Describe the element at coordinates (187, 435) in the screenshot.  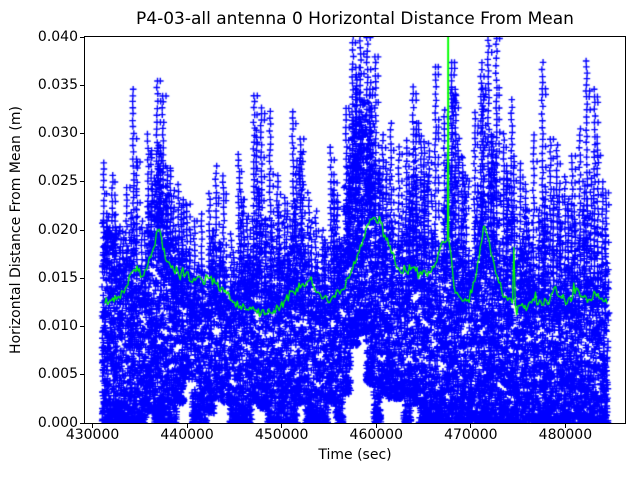
I see `x-tick-label: 440000` at that location.